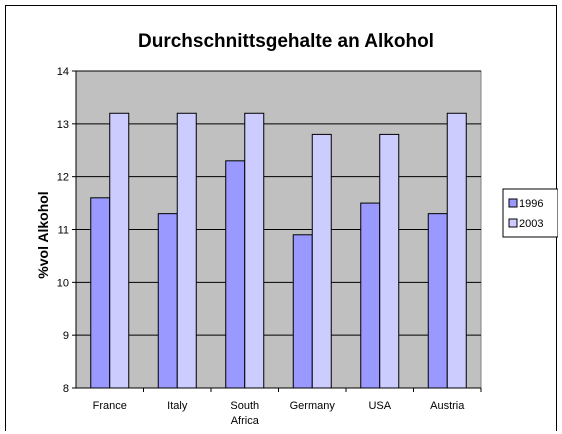 This screenshot has width=562, height=434. What do you see at coordinates (66, 389) in the screenshot?
I see `y-tick-label: 8` at bounding box center [66, 389].